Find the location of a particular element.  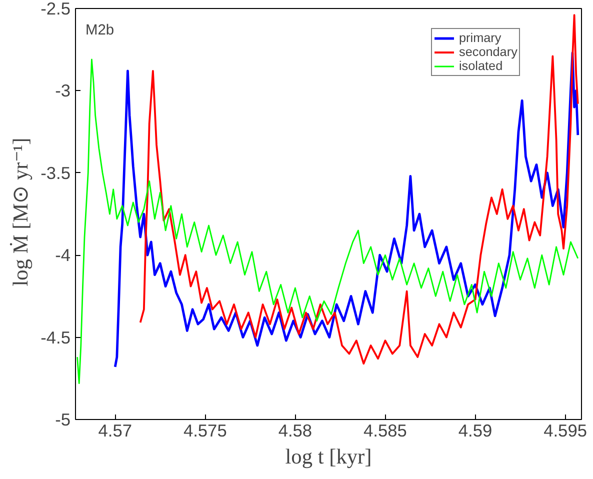

x-tick-label: 4.595 is located at coordinates (565, 430).